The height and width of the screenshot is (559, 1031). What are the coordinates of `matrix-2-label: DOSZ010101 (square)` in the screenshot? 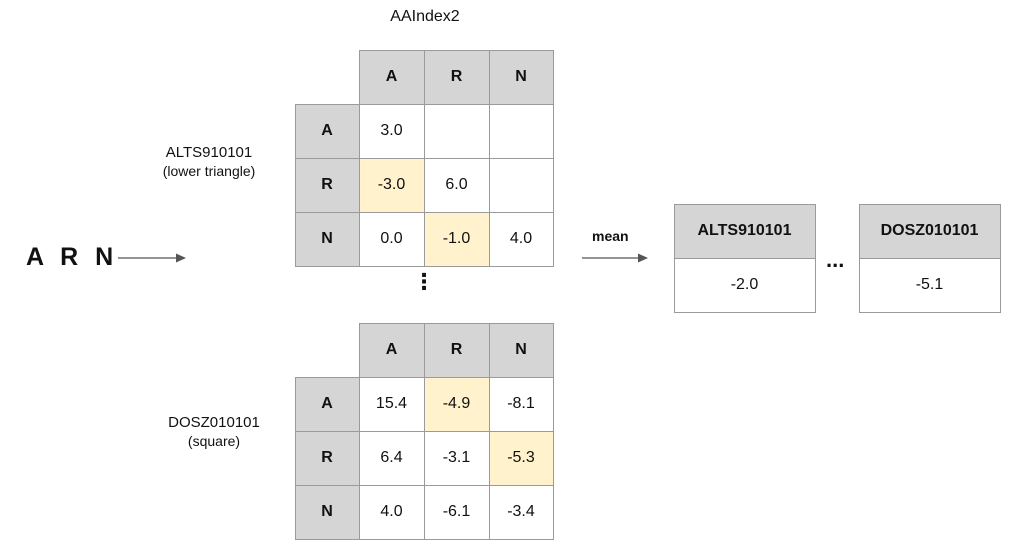 It's located at (214, 432).